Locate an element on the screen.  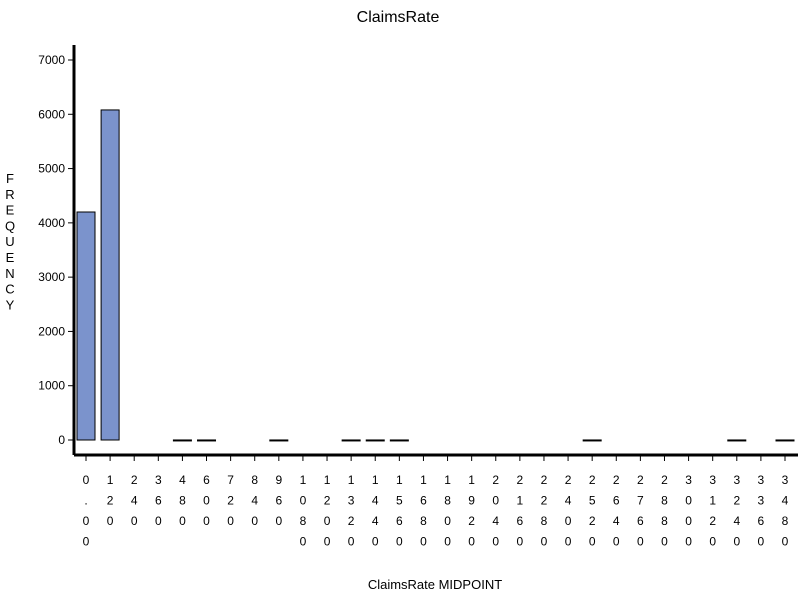
y-axis-label-letter: Q is located at coordinates (10, 225).